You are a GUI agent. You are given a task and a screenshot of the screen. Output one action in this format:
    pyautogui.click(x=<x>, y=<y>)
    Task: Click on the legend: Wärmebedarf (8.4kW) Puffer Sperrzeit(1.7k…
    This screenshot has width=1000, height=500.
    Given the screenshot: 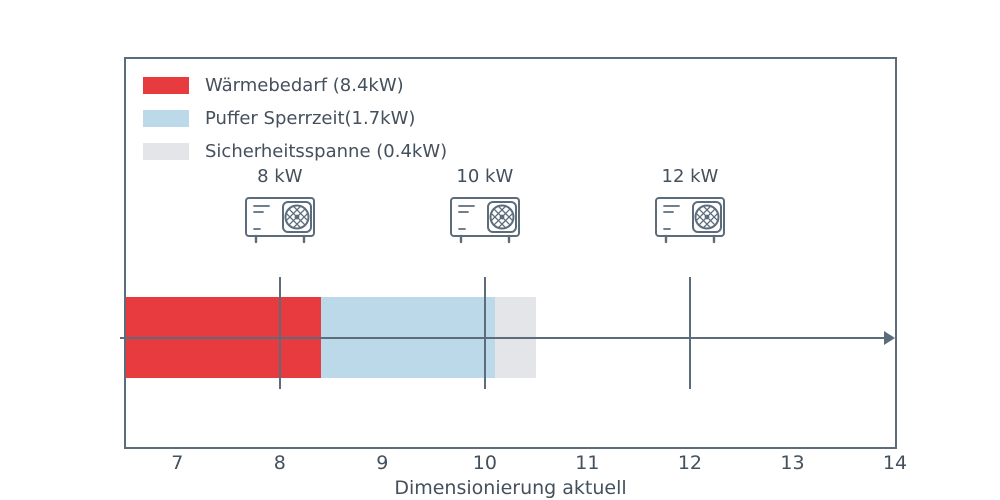 What is the action you would take?
    pyautogui.click(x=295, y=118)
    